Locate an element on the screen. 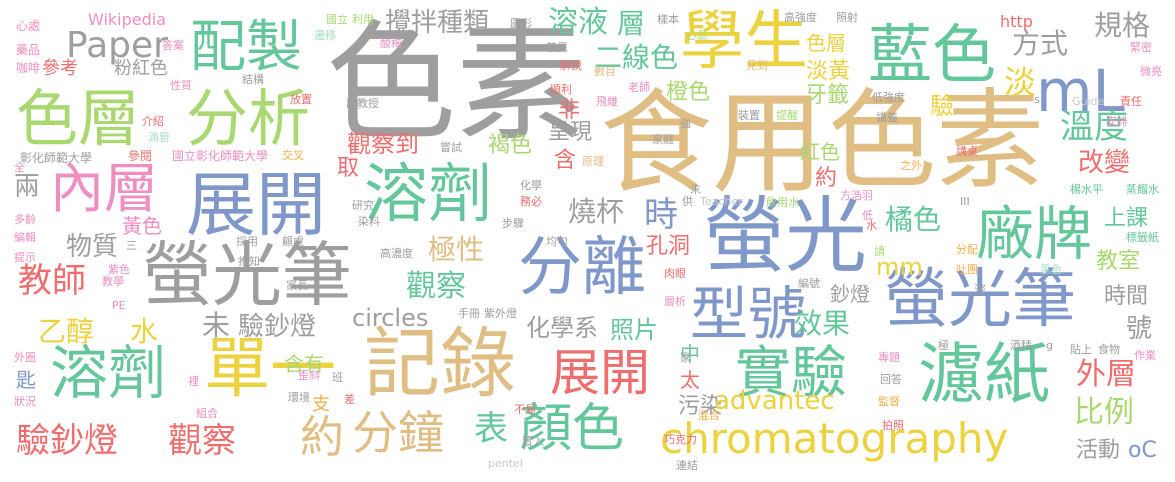  word-develop-red: 展開 is located at coordinates (600, 373).